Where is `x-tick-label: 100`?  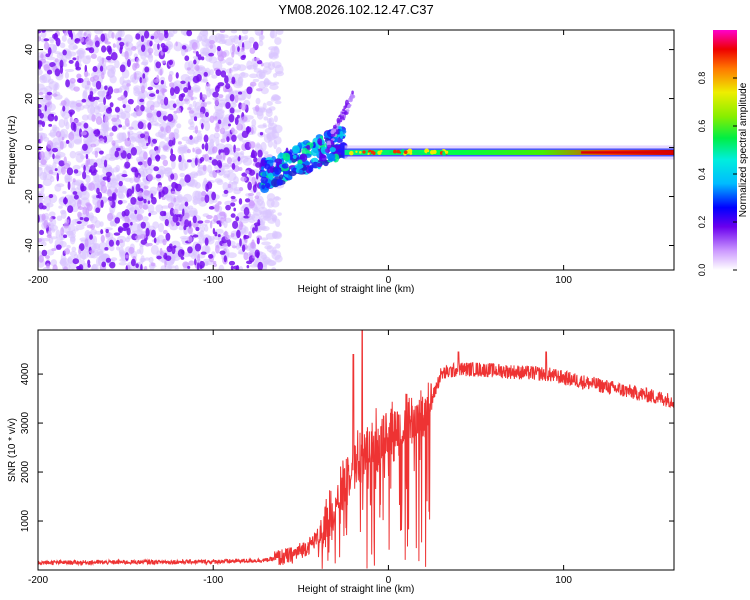 x-tick-label: 100 is located at coordinates (563, 280).